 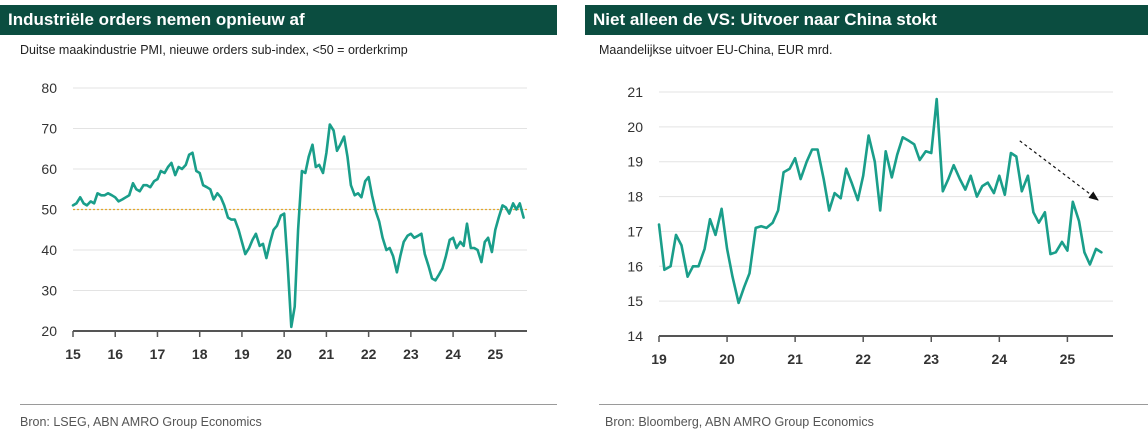 I want to click on left-y-tick-label: 20, so click(x=49, y=331).